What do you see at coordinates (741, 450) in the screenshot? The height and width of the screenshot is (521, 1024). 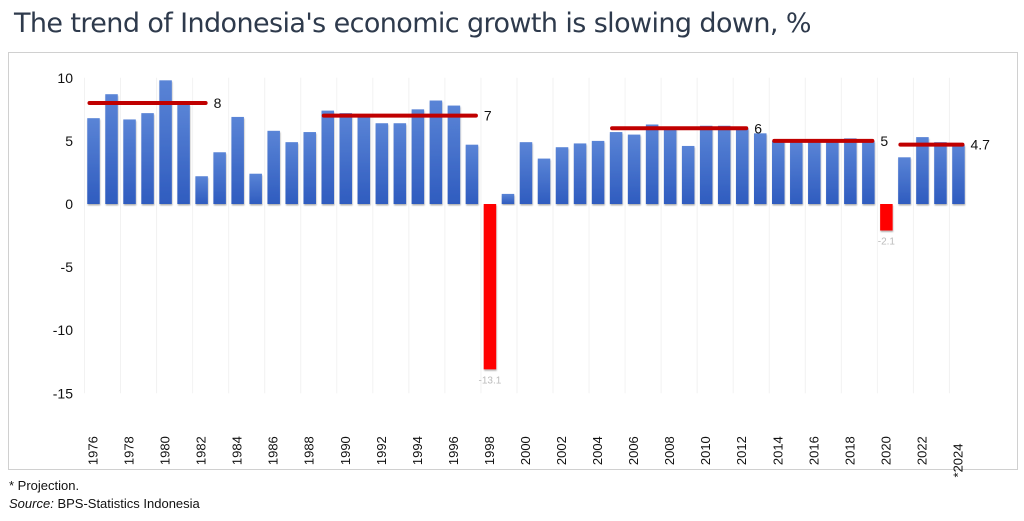 I see `x-tick-label: 2012` at bounding box center [741, 450].